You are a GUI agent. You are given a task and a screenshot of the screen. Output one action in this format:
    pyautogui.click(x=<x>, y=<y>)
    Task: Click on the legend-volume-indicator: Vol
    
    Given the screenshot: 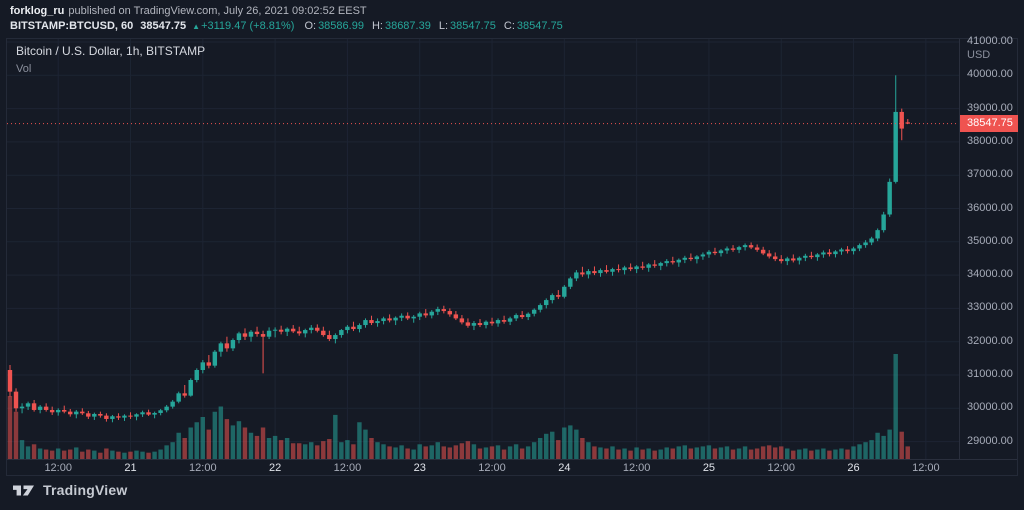 What is the action you would take?
    pyautogui.click(x=24, y=69)
    